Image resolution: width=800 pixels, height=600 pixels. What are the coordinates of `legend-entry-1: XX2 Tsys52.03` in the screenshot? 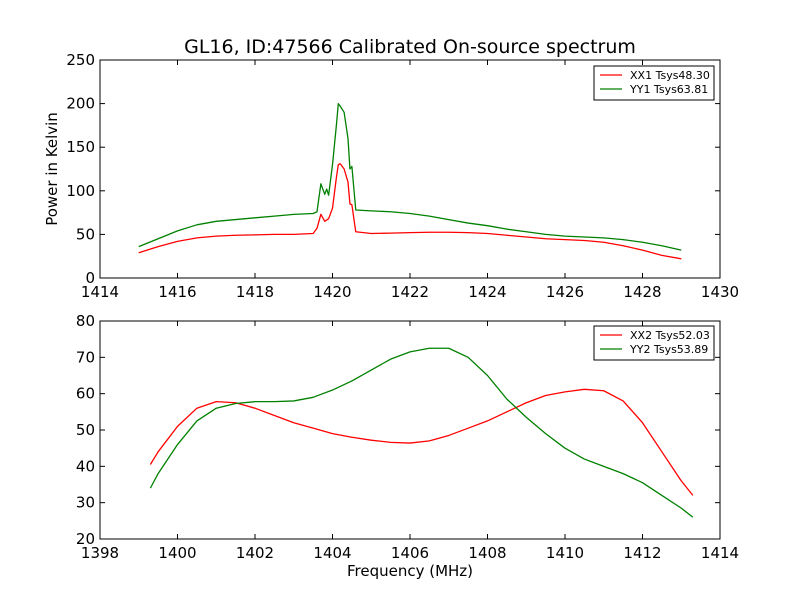 It's located at (670, 335).